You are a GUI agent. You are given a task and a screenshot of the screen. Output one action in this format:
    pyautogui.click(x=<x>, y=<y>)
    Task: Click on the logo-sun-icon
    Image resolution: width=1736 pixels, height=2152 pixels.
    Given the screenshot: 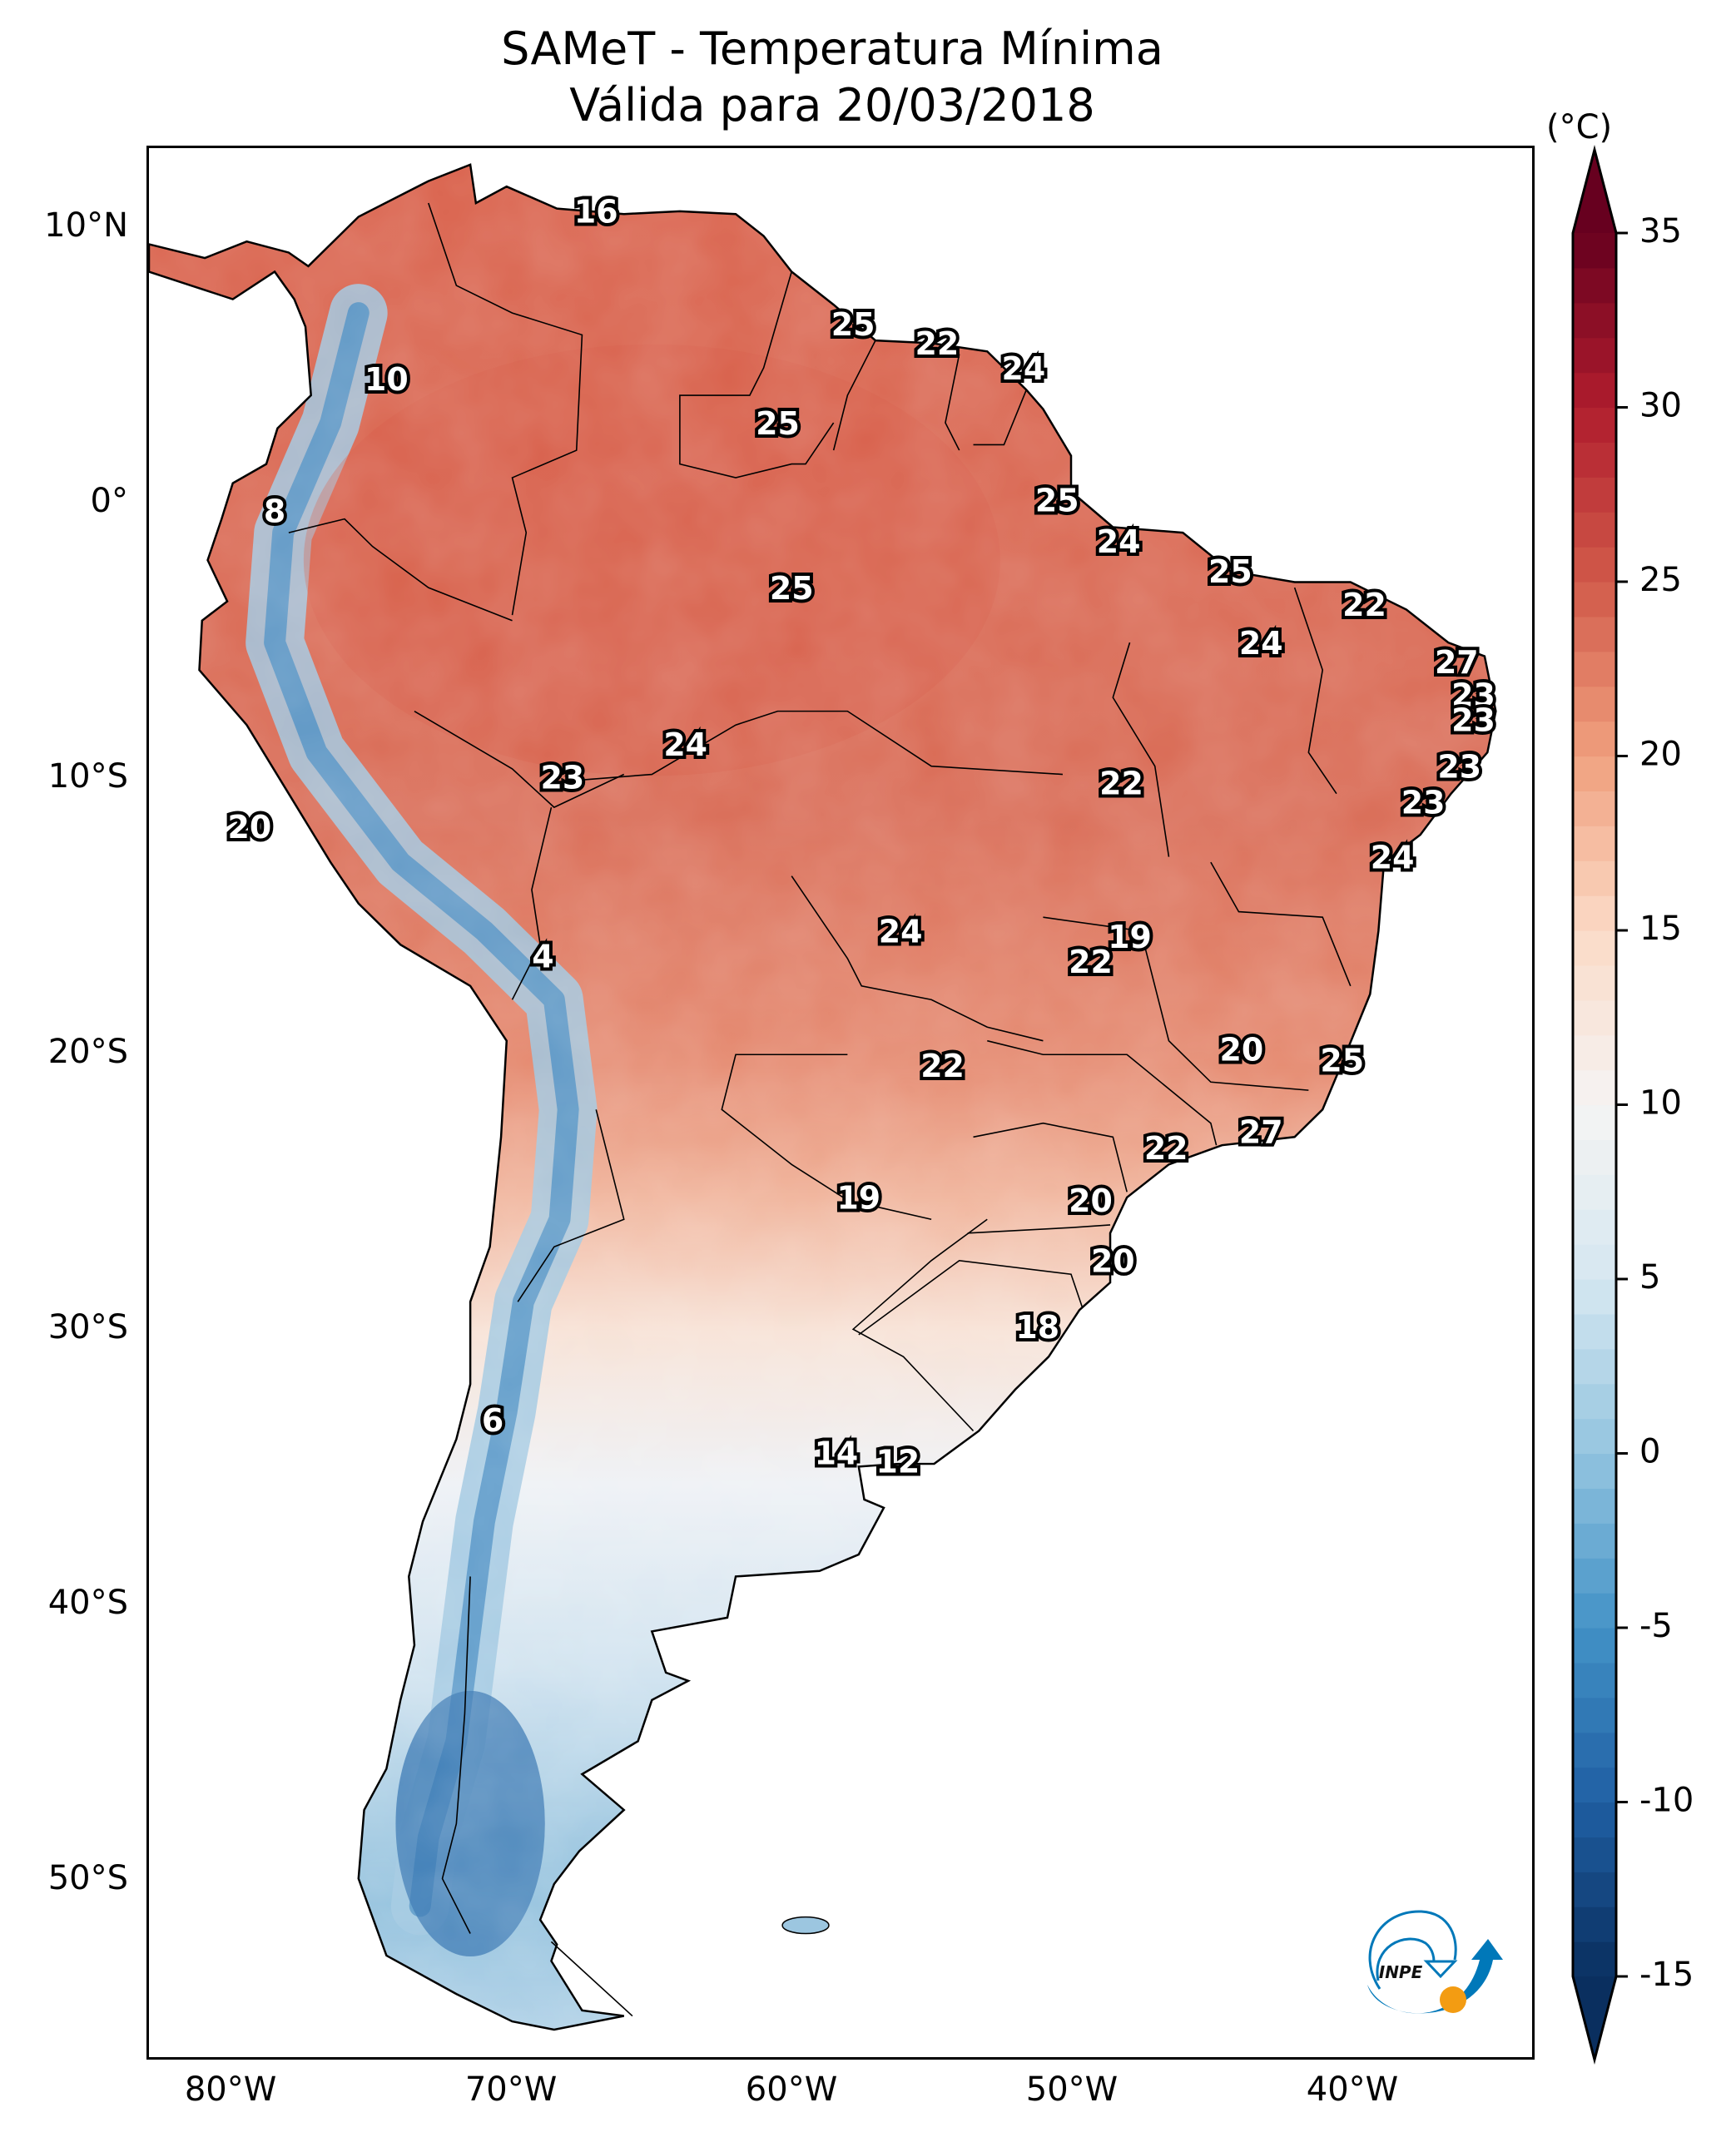 What is the action you would take?
    pyautogui.click(x=1453, y=1999)
    